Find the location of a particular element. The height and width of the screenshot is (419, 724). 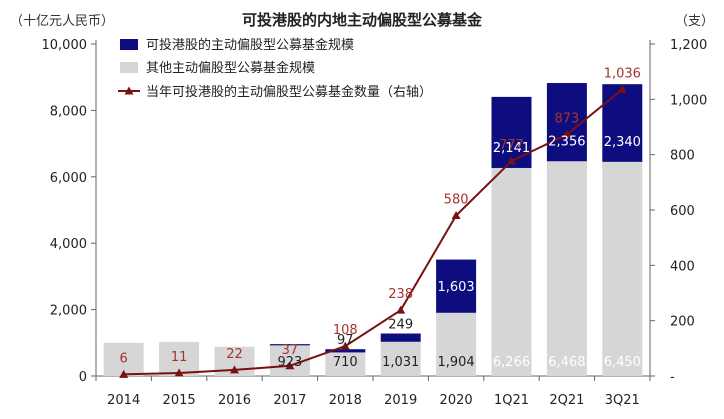

right-axis-unit: （支） is located at coordinates (694, 21).